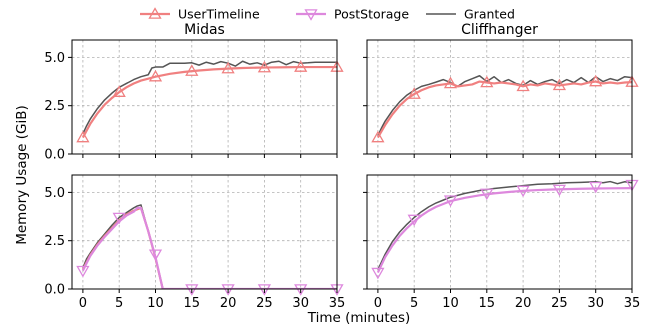 This screenshot has height=330, width=658. I want to click on legend-item-usertimeline: UserTimeline, so click(200, 14).